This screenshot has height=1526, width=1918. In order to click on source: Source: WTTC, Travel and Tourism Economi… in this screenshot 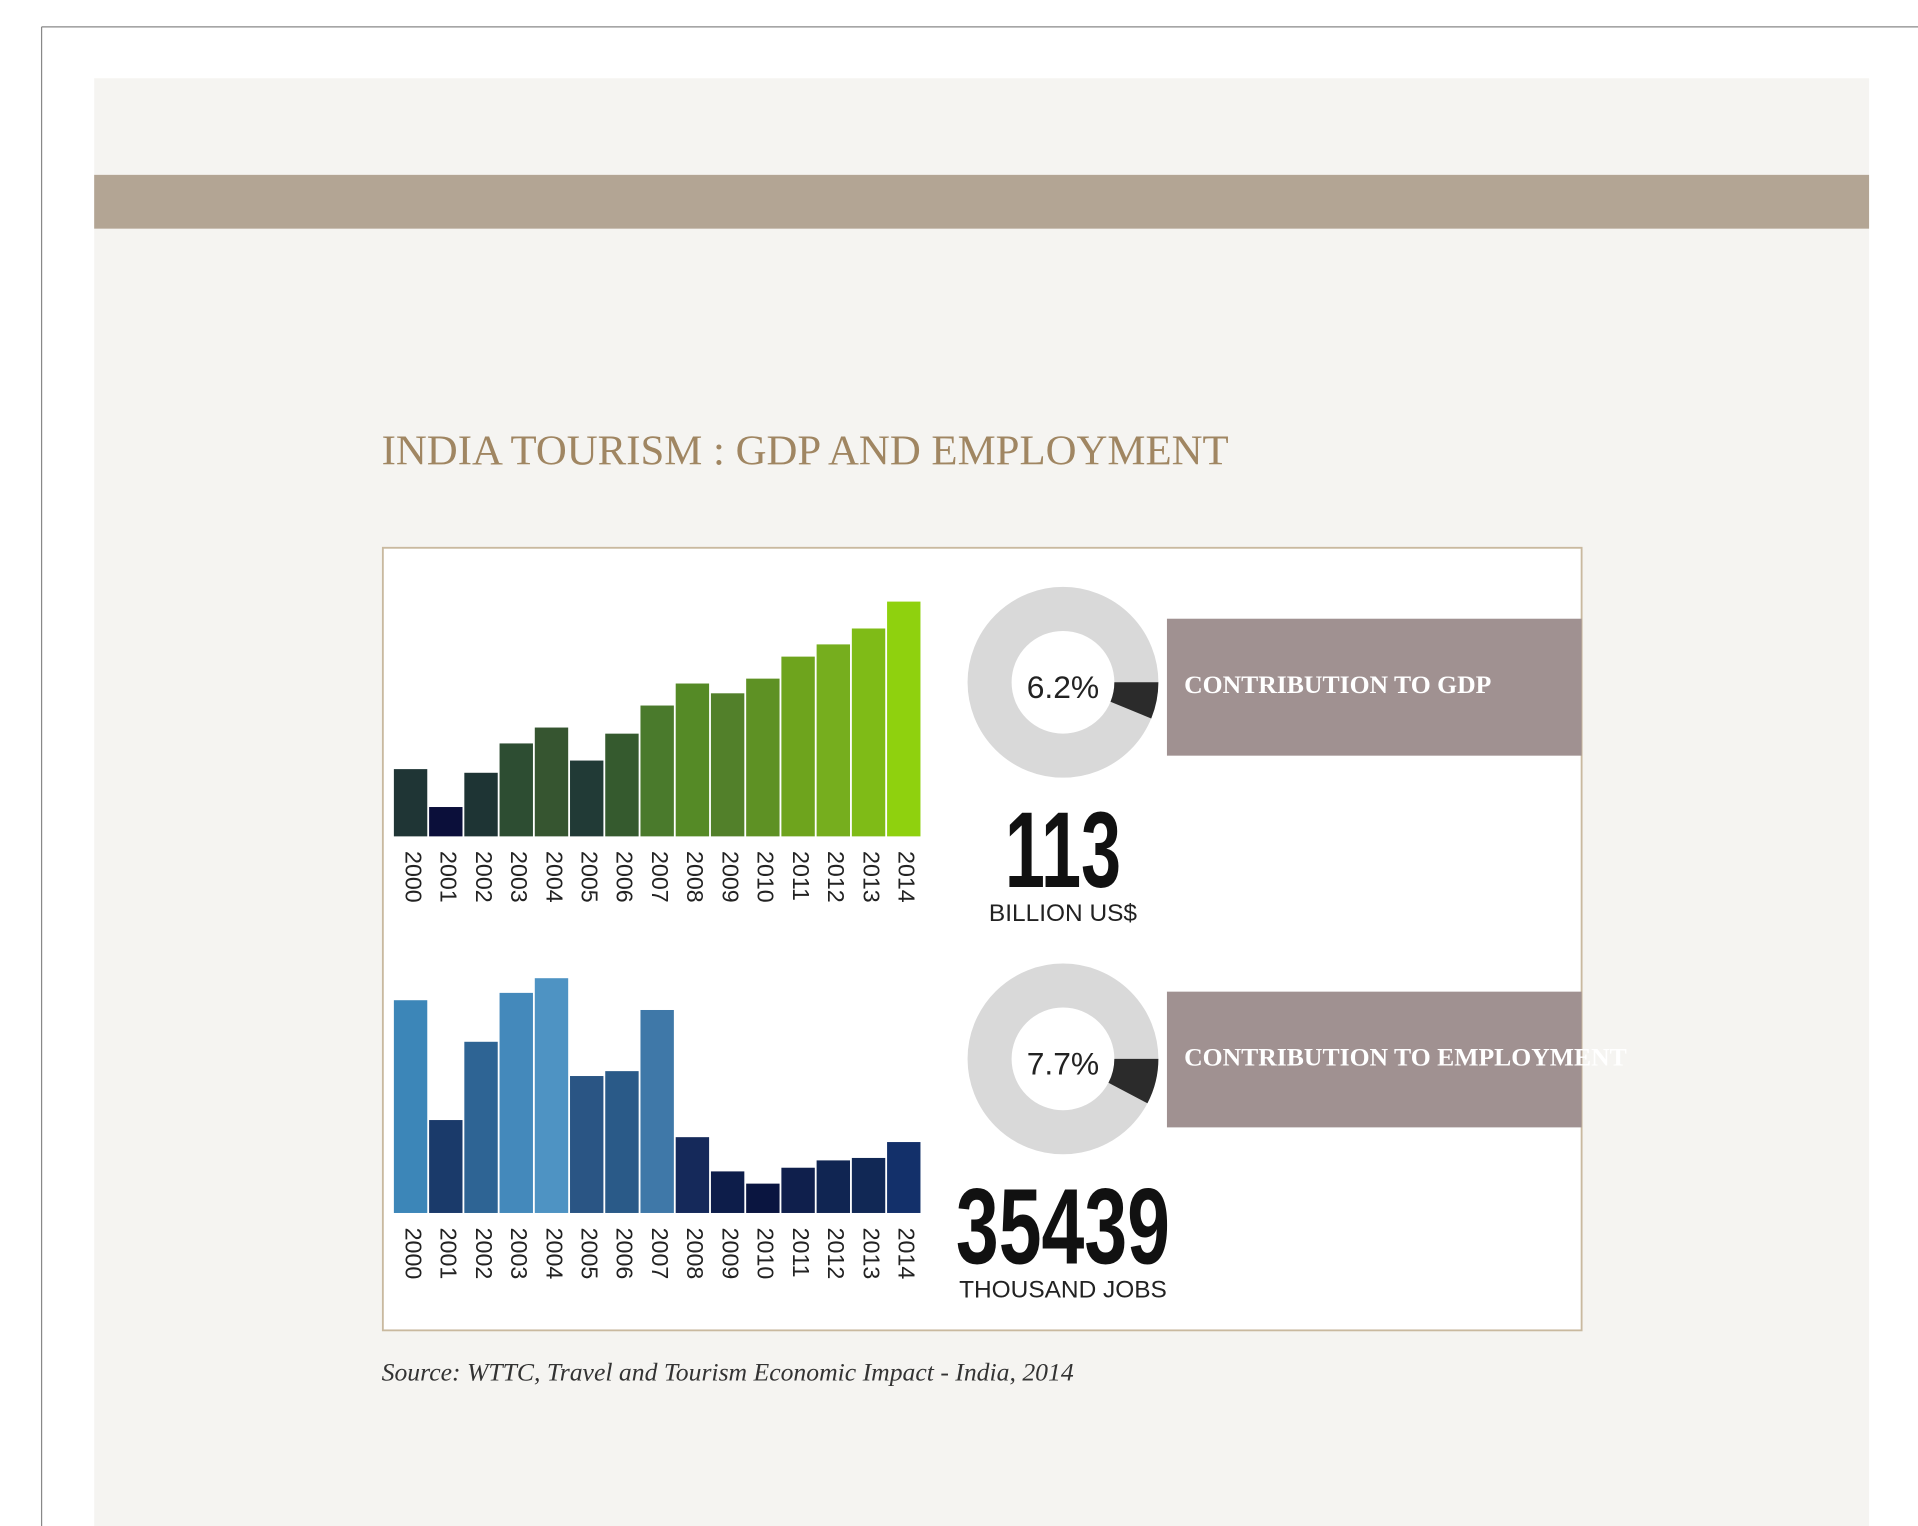, I will do `click(728, 1371)`.